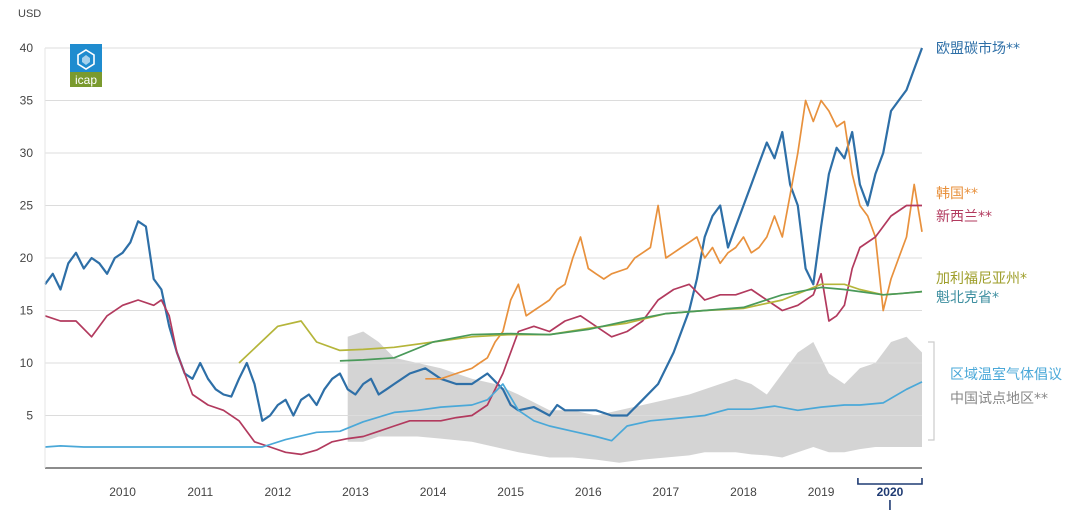  Describe the element at coordinates (27, 206) in the screenshot. I see `y-tick-25: 25` at that location.